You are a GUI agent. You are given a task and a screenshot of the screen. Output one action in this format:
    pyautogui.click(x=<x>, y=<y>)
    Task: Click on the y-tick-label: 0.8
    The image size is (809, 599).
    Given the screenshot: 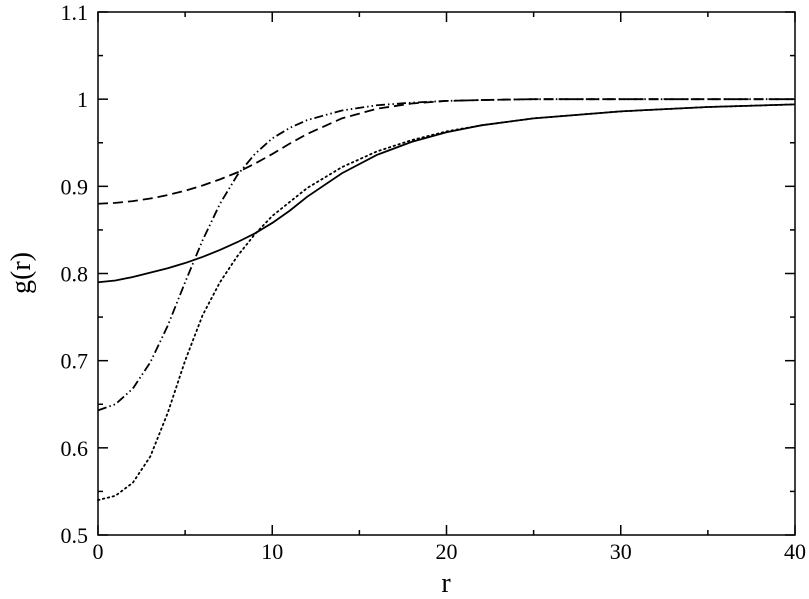 What is the action you would take?
    pyautogui.click(x=75, y=274)
    